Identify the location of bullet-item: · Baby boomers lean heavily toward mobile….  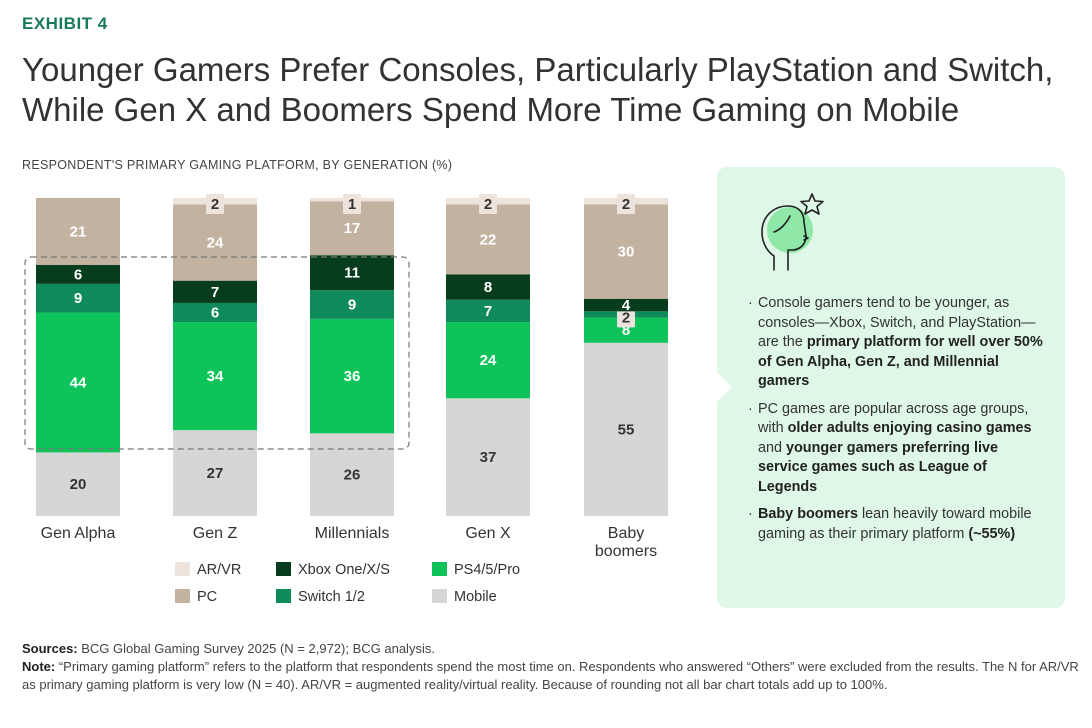
(890, 524).